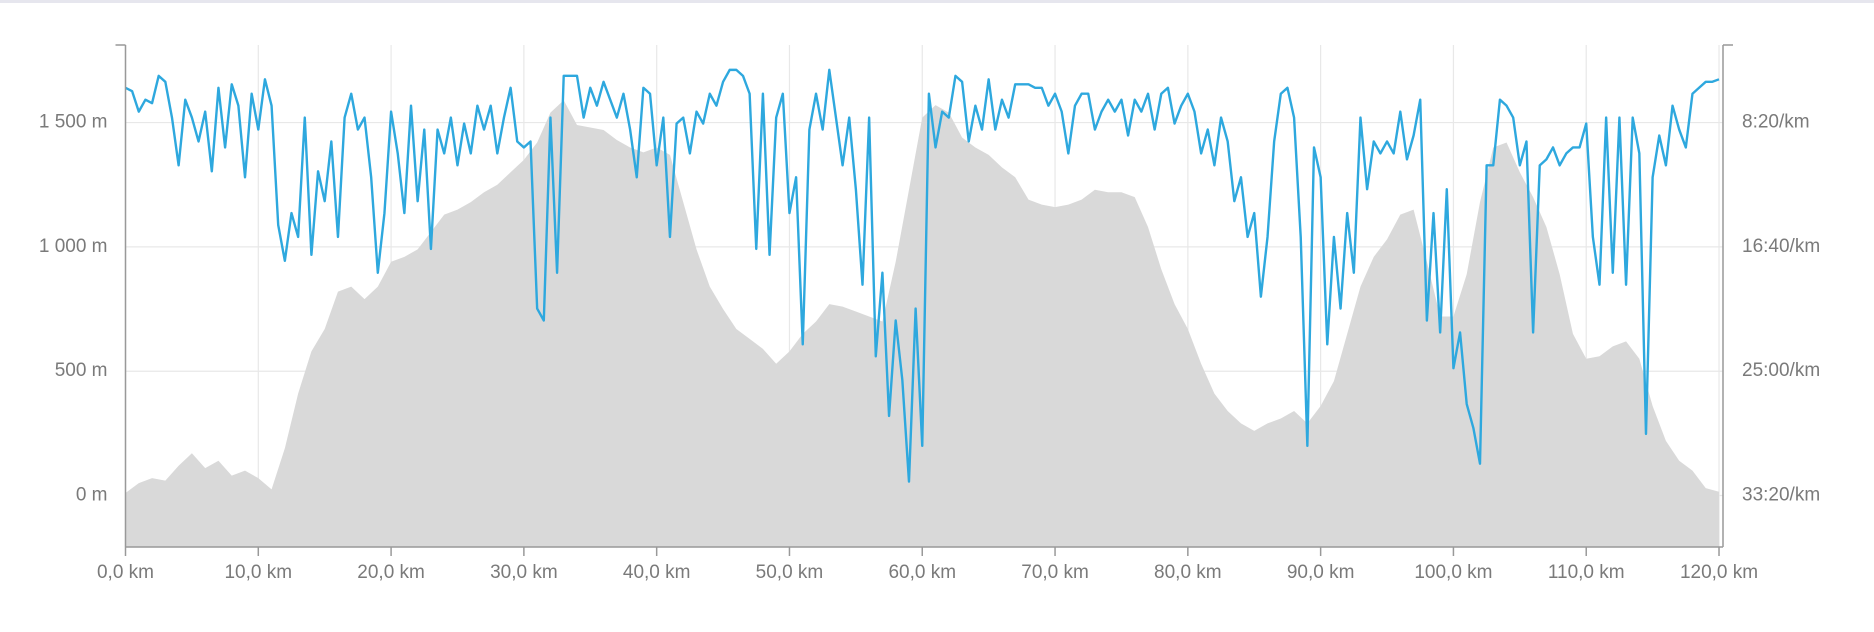 This screenshot has height=632, width=1874. What do you see at coordinates (1188, 572) in the screenshot?
I see `x-tick-label: 80,0 km` at bounding box center [1188, 572].